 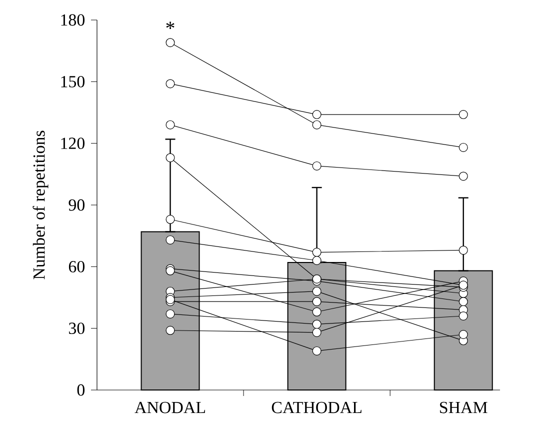 What do you see at coordinates (317, 408) in the screenshot?
I see `x-tick-label: CATHODAL` at bounding box center [317, 408].